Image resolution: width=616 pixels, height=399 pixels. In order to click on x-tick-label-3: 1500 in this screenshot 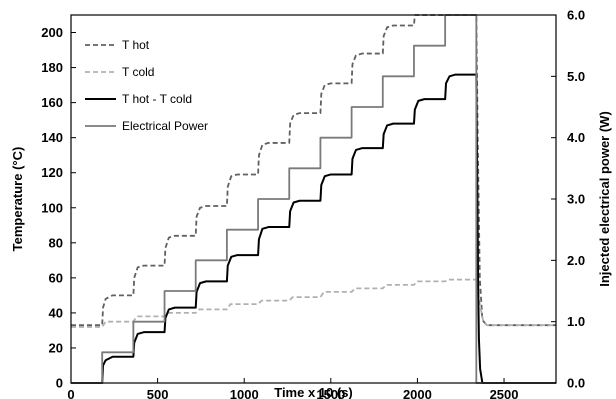, I will do `click(330, 393)`.